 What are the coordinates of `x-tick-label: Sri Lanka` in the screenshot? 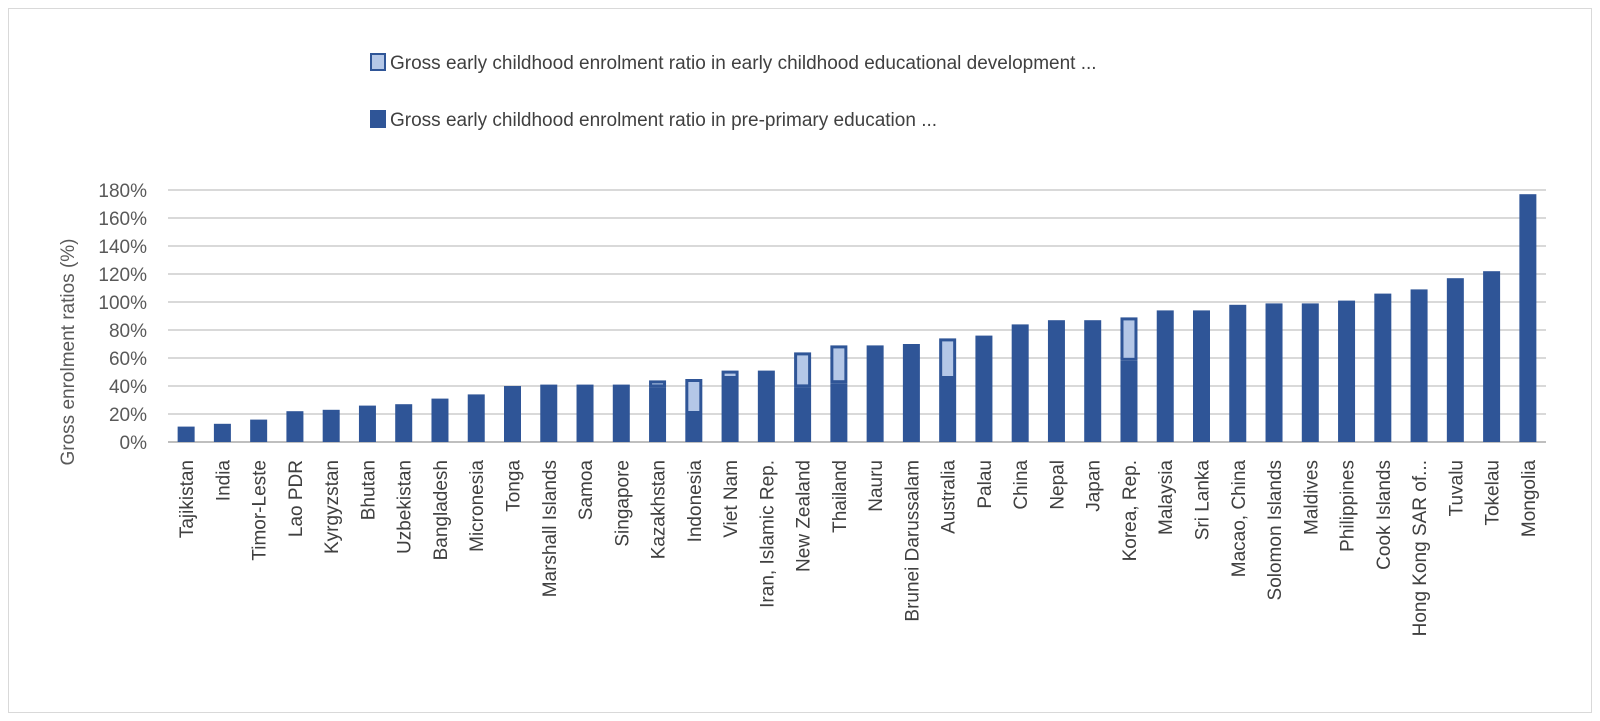 It's located at (1203, 500).